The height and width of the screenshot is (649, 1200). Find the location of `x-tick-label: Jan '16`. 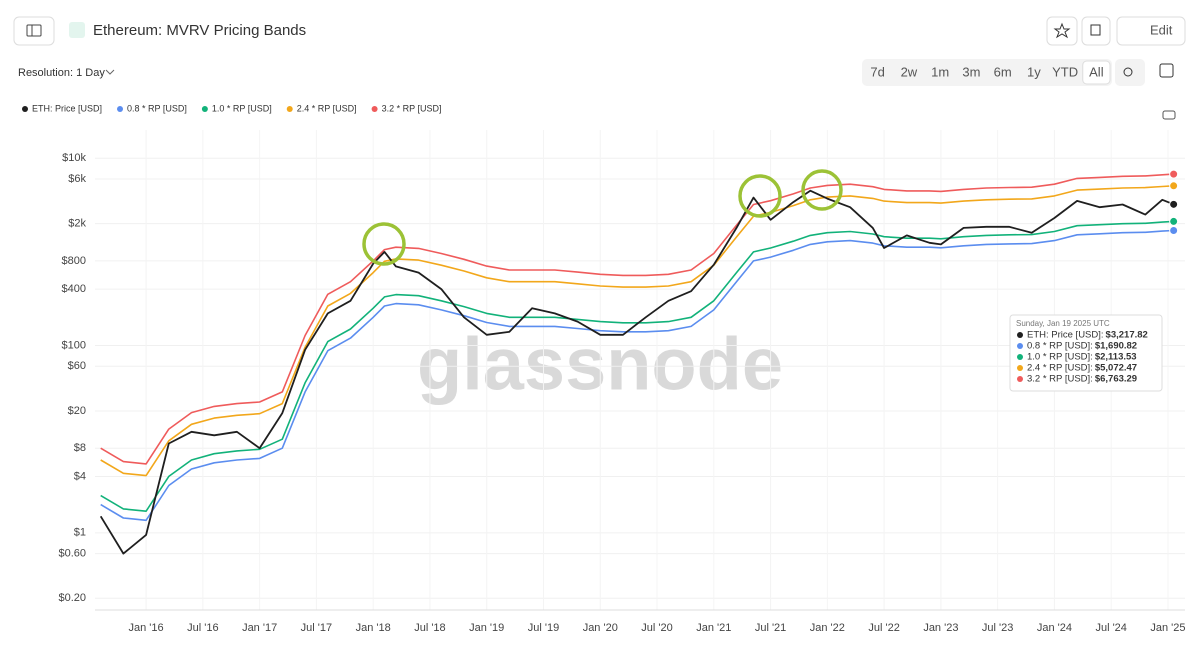

x-tick-label: Jan '16 is located at coordinates (146, 628).